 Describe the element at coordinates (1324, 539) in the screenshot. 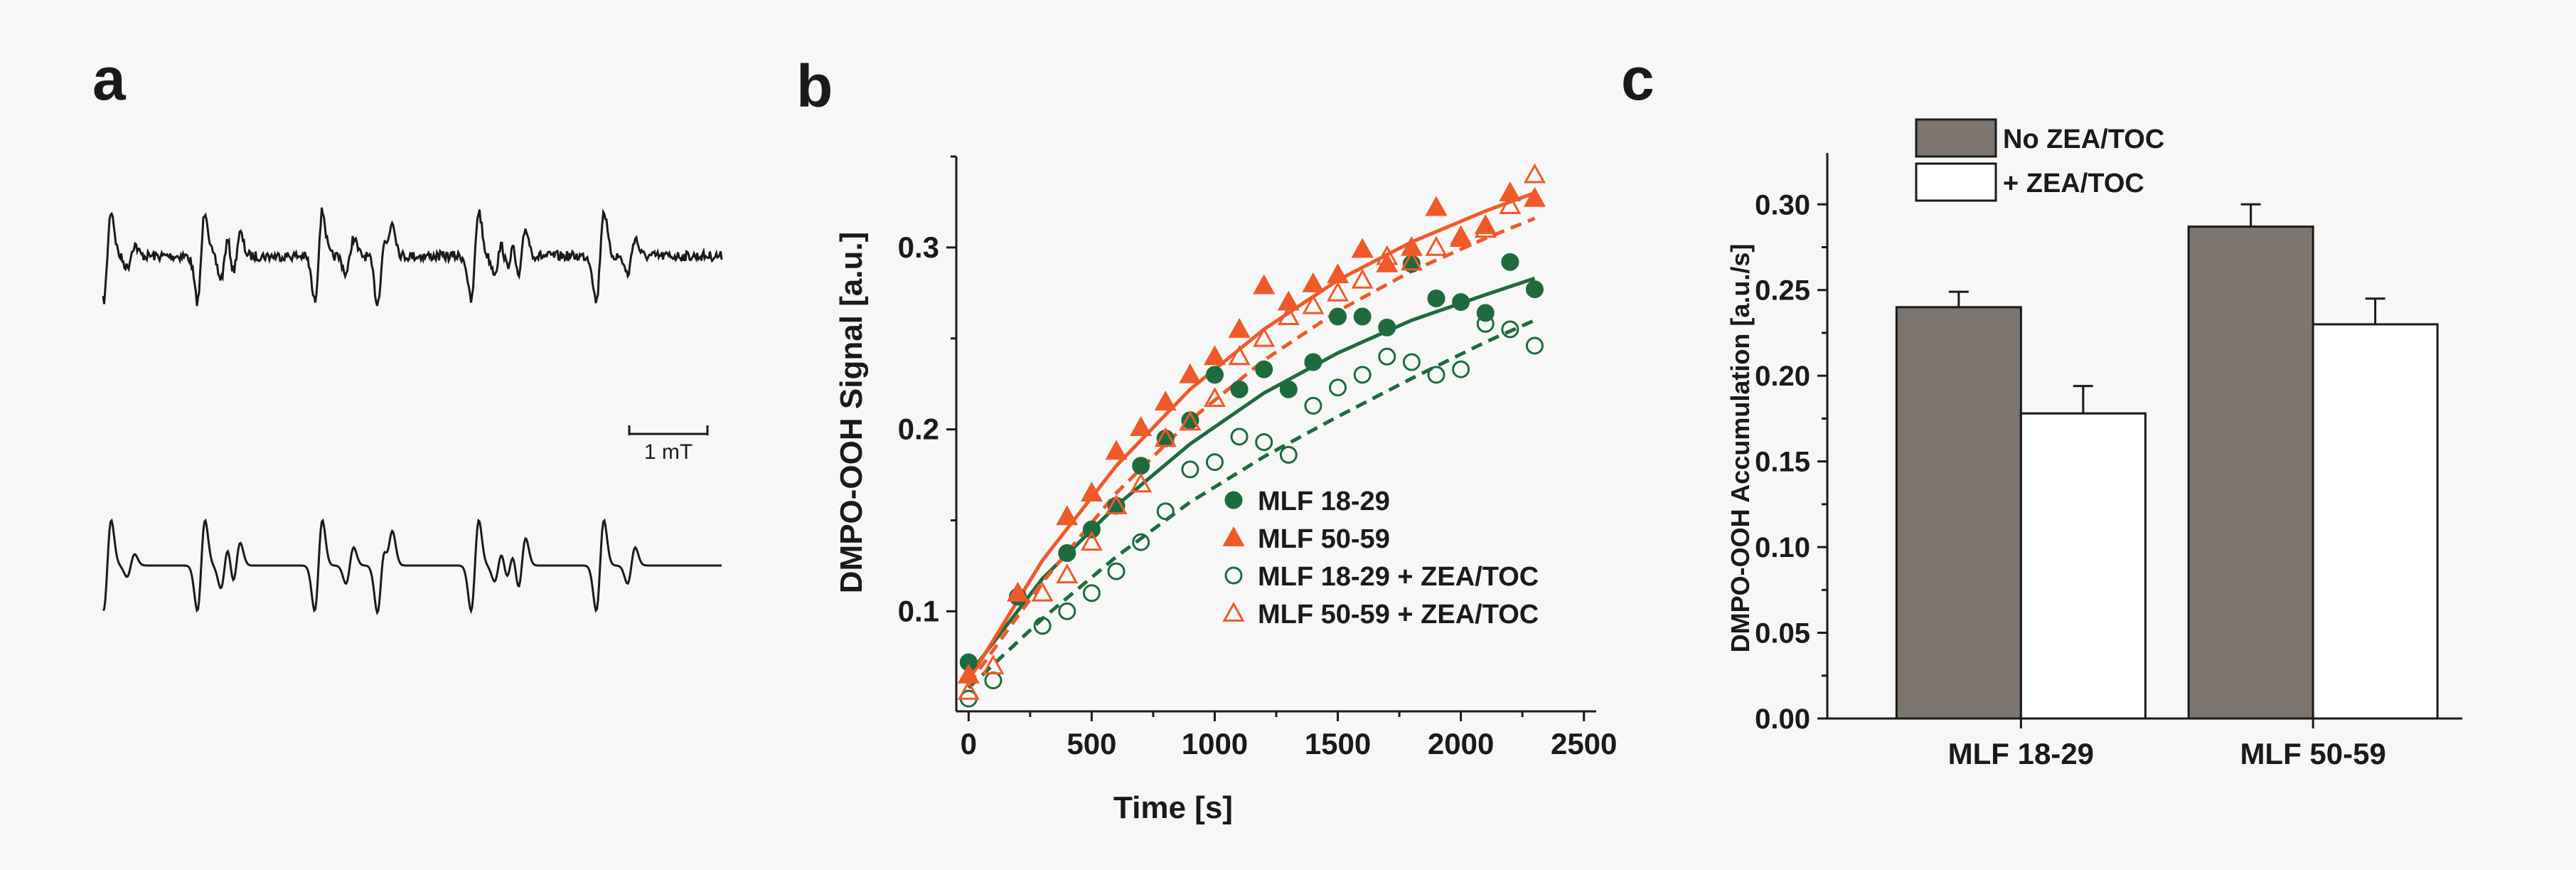

I see `legend-label: MLF 50-59` at that location.